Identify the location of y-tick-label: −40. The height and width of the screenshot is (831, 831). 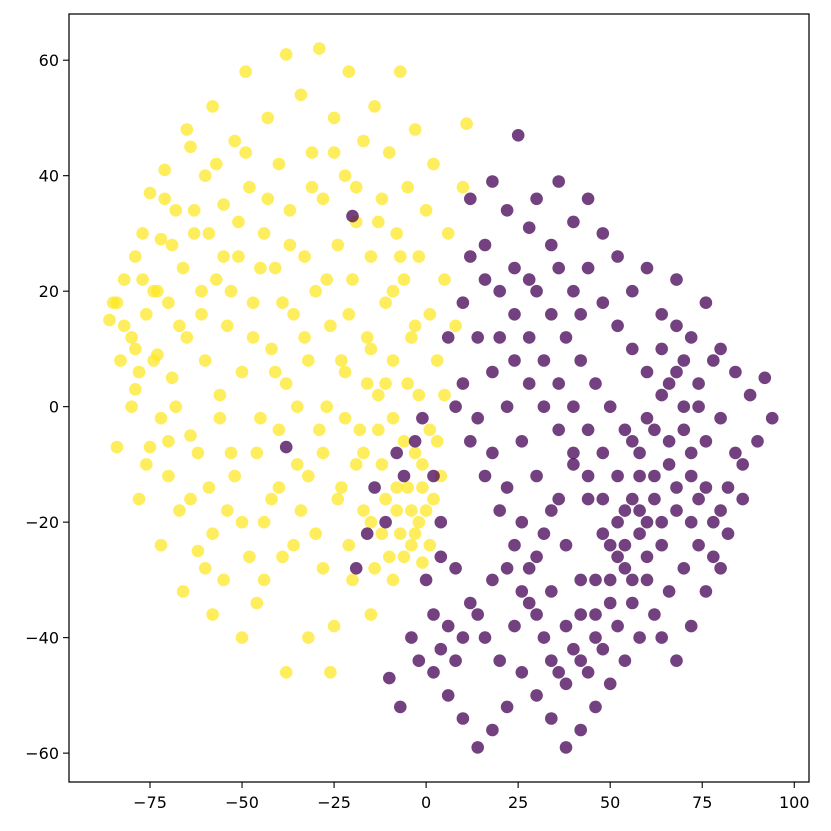
(42, 638).